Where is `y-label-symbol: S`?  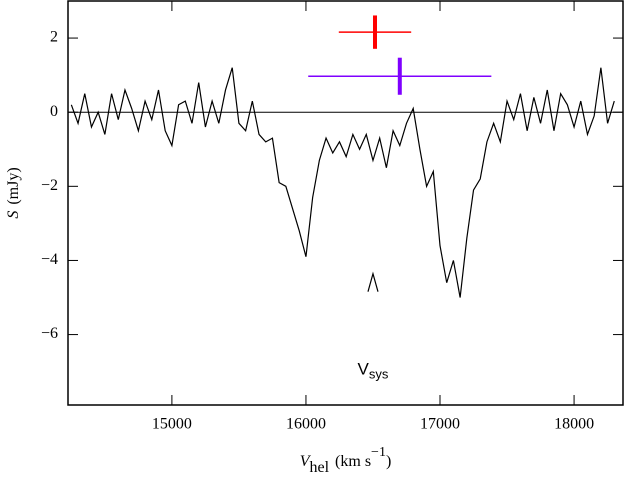
y-label-symbol: S is located at coordinates (13, 215).